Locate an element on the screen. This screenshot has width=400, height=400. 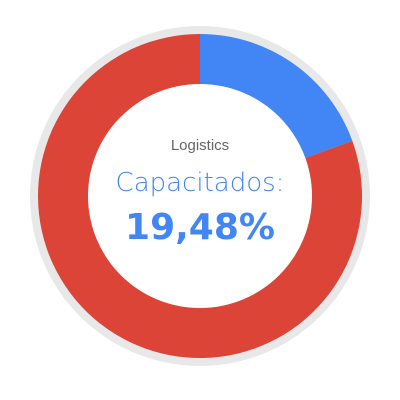
capacitados-caption: Capacitados: is located at coordinates (200, 183).